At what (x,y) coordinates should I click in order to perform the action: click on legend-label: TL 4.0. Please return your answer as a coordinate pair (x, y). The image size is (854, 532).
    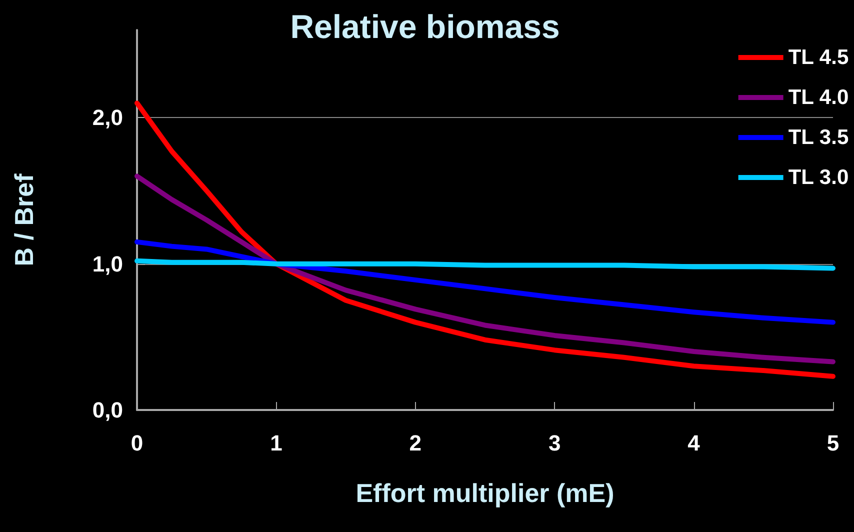
    Looking at the image, I should click on (818, 97).